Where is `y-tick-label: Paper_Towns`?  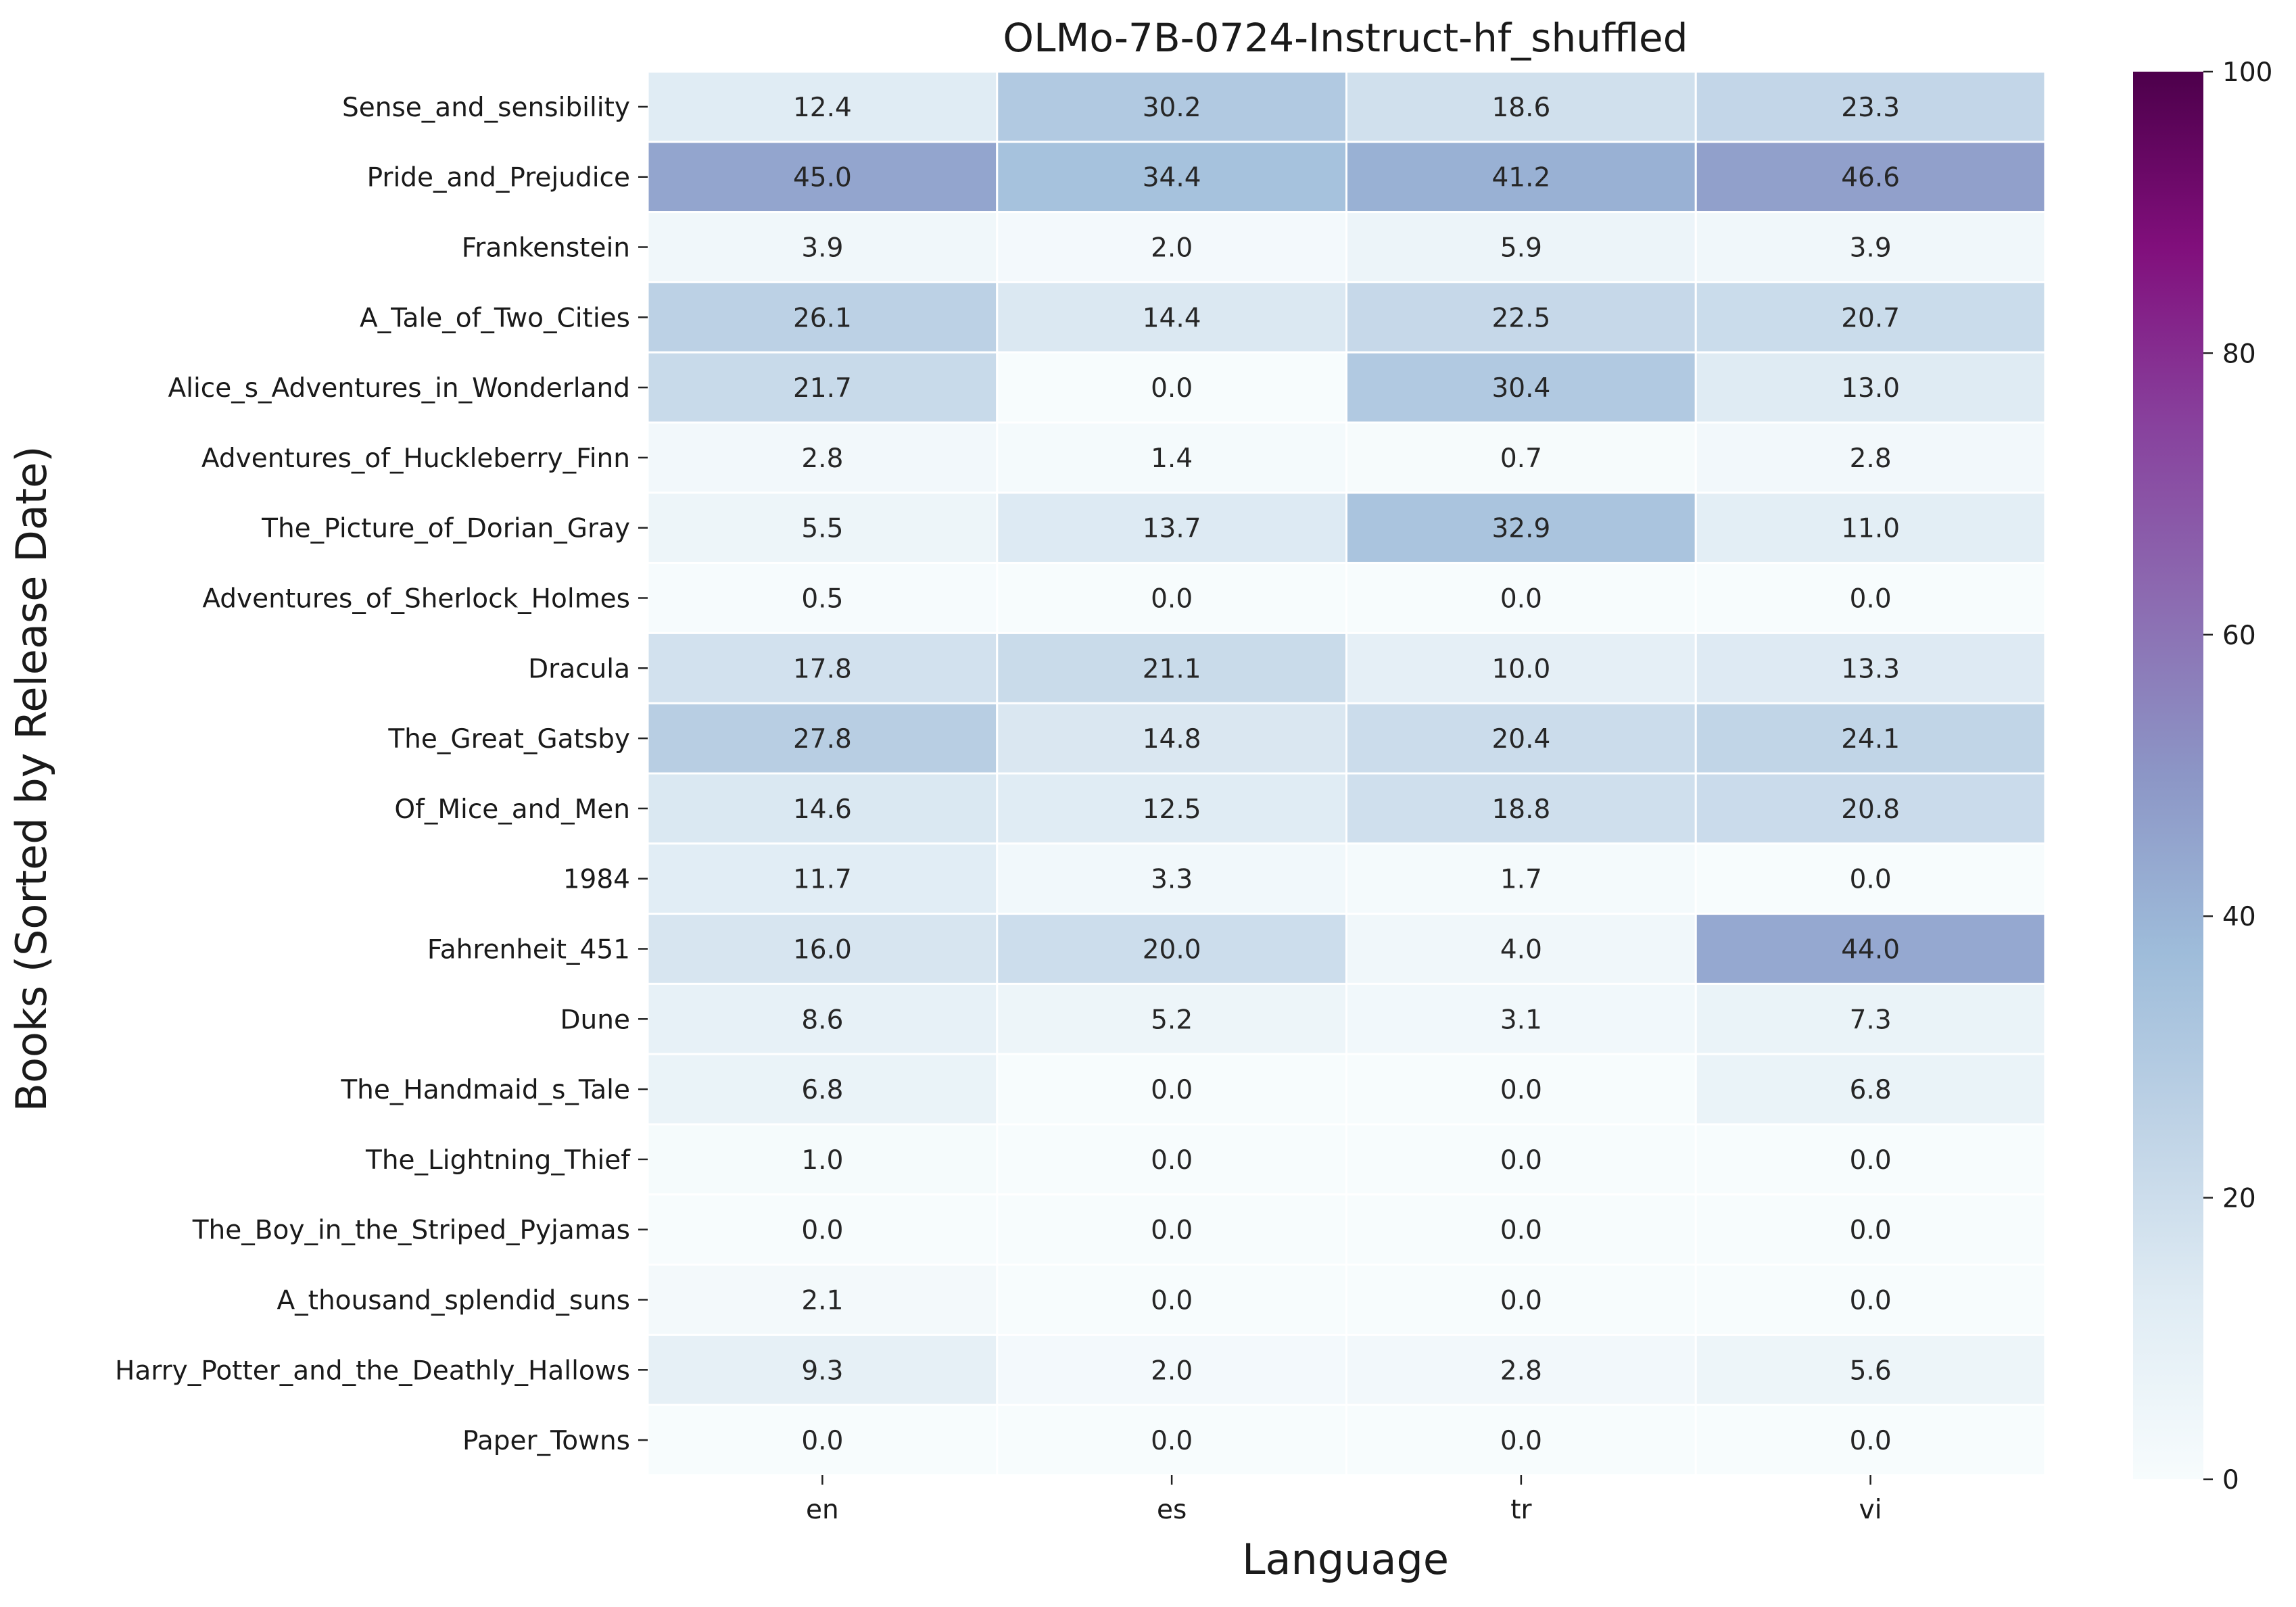 y-tick-label: Paper_Towns is located at coordinates (546, 1441).